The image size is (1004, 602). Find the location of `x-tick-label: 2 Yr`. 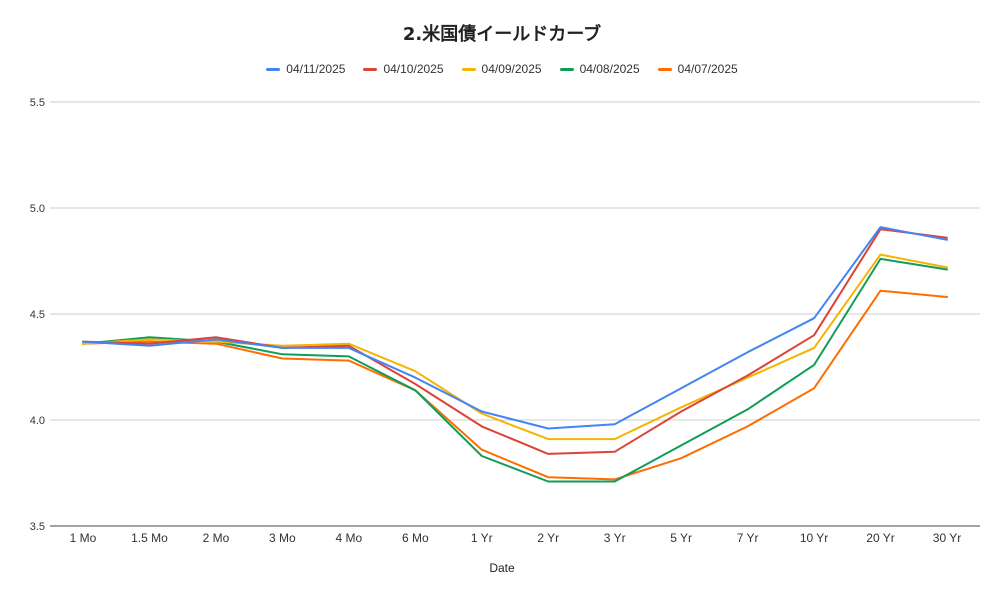

x-tick-label: 2 Yr is located at coordinates (548, 538).